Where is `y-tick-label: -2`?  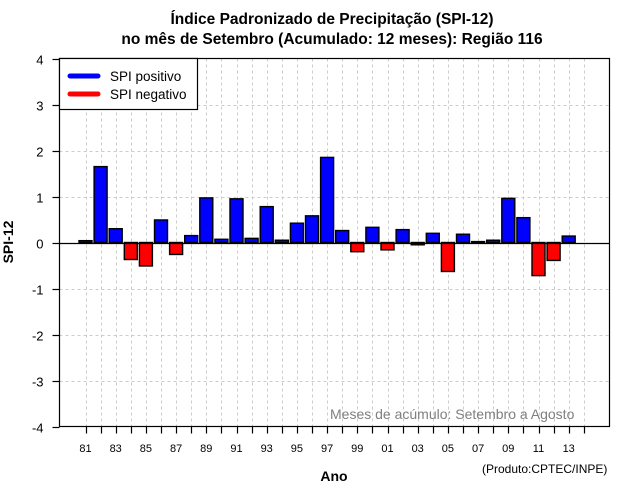
y-tick-label: -2 is located at coordinates (38, 336).